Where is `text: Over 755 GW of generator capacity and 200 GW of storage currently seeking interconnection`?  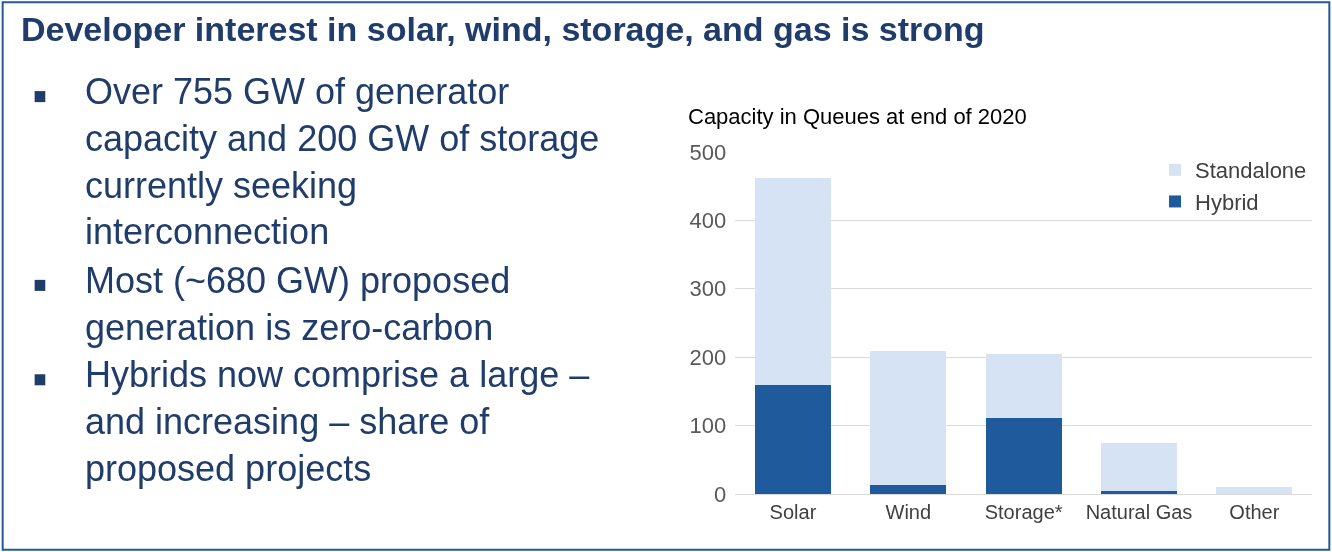
text: Over 755 GW of generator capacity and 200 GW of storage currently seeking interconnection is located at coordinates (342, 162).